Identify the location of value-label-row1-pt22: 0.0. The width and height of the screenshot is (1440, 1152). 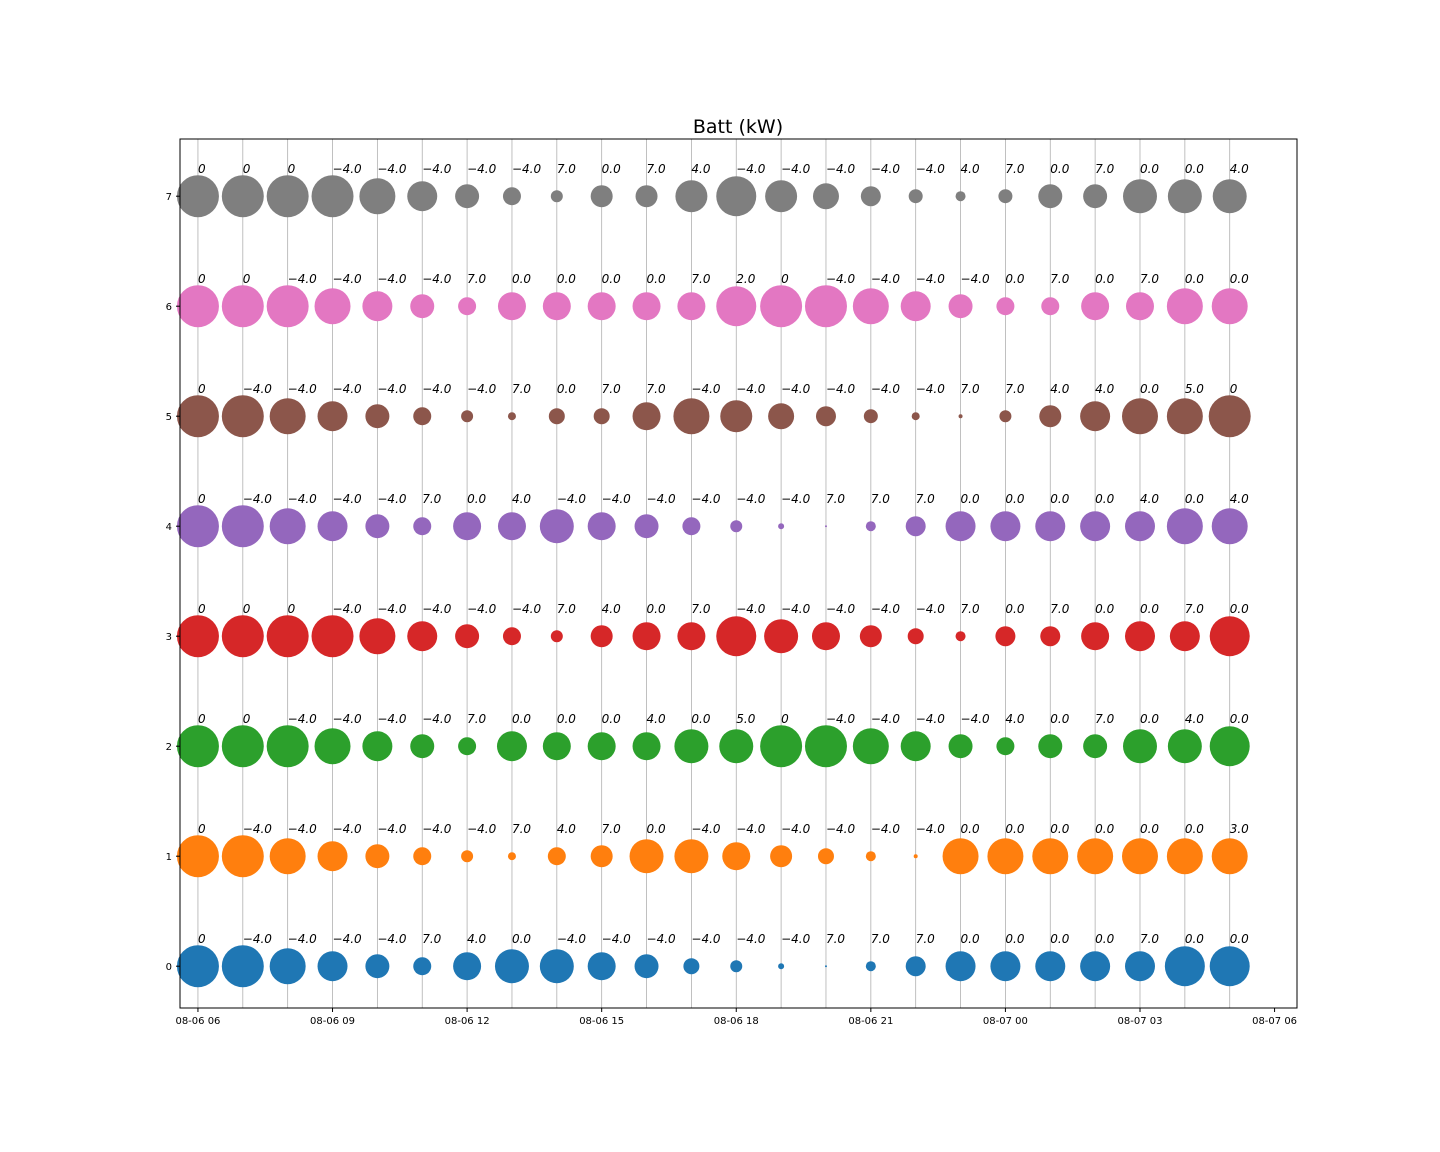
(1194, 829).